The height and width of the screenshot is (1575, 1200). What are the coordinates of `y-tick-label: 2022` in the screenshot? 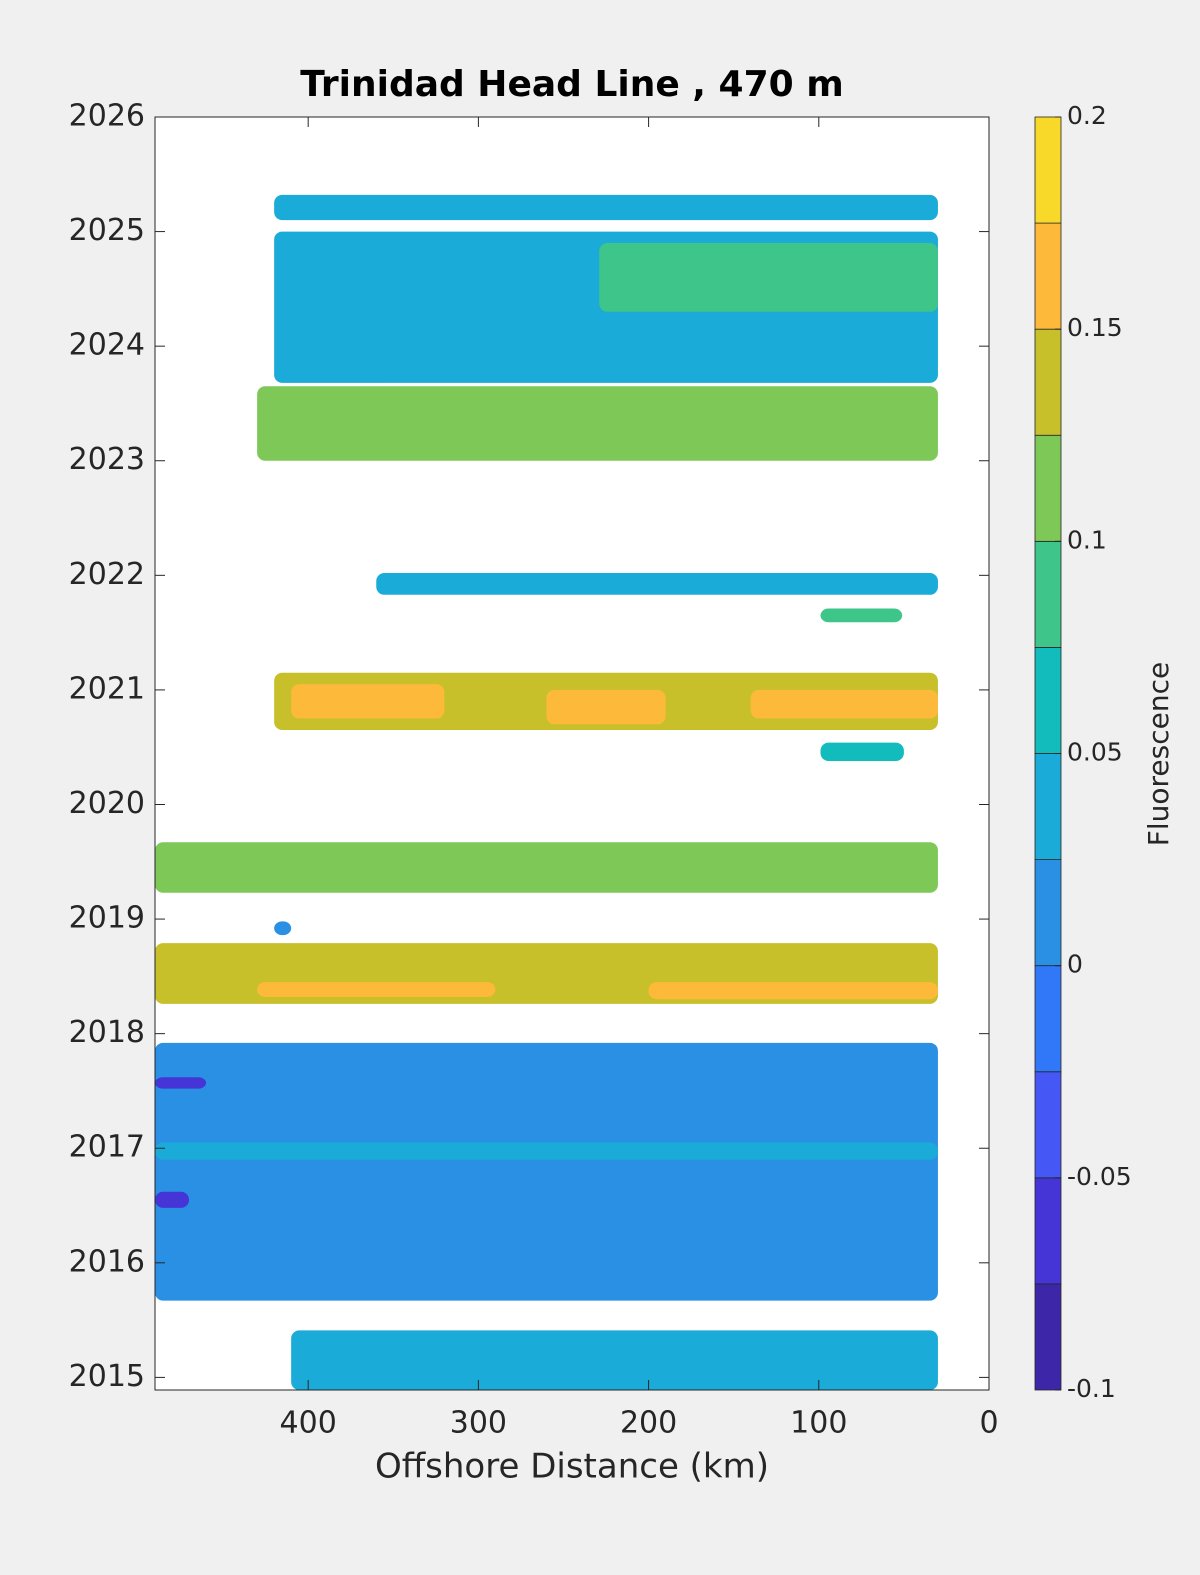 It's located at (107, 574).